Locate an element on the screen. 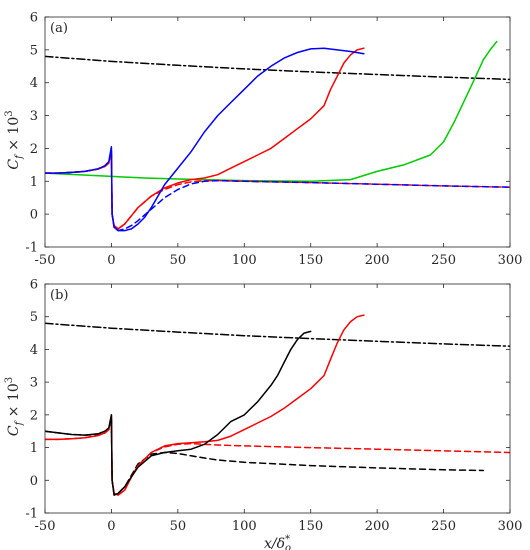 This screenshot has width=530, height=550. x-axis-label: x/δ* o is located at coordinates (277, 542).